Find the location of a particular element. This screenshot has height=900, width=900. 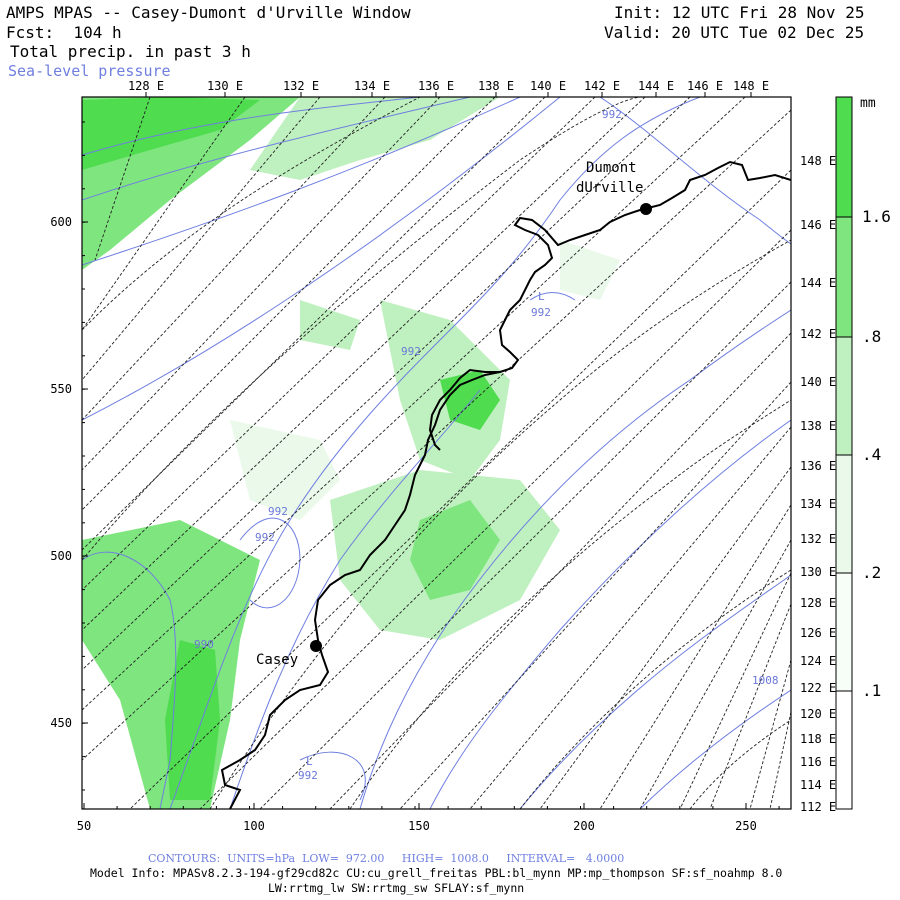

colorbar-segment-heavy is located at coordinates (844, 157).